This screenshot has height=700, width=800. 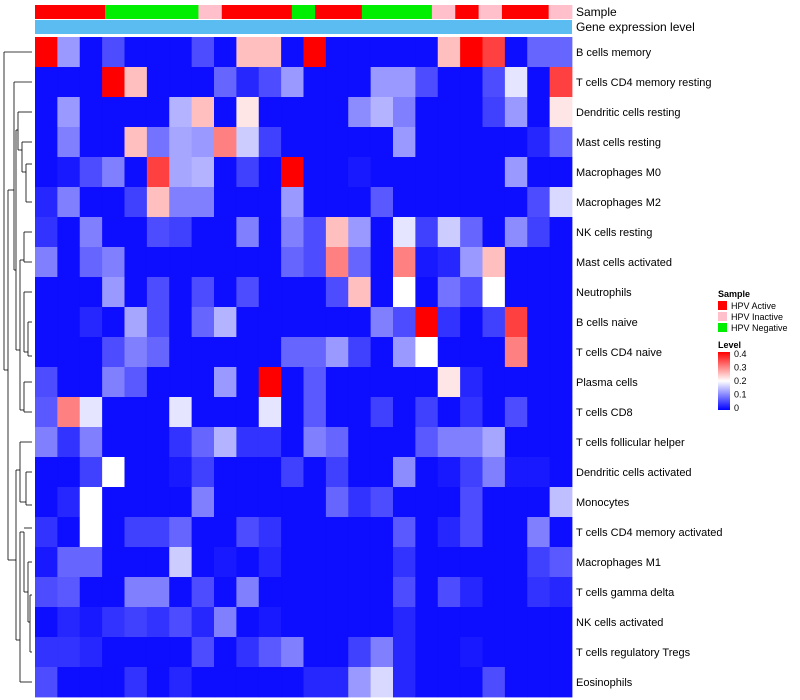 What do you see at coordinates (624, 263) in the screenshot?
I see `row-label: Mast cells activated` at bounding box center [624, 263].